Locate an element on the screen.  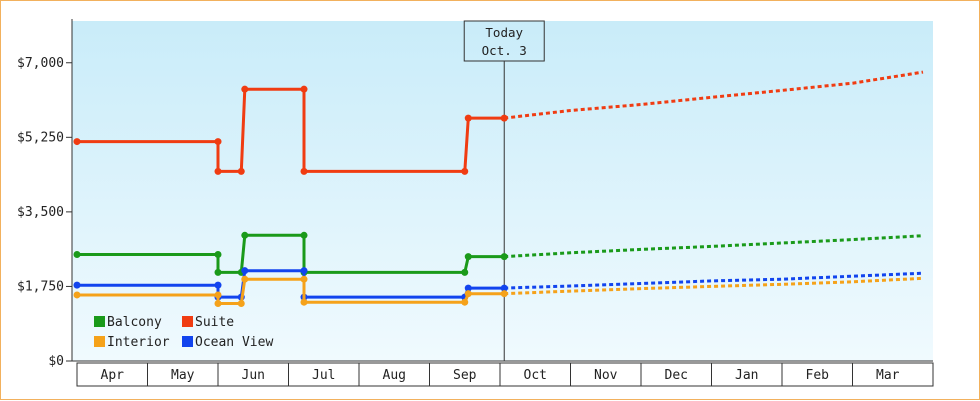
month-label-mar: Mar is located at coordinates (888, 375).